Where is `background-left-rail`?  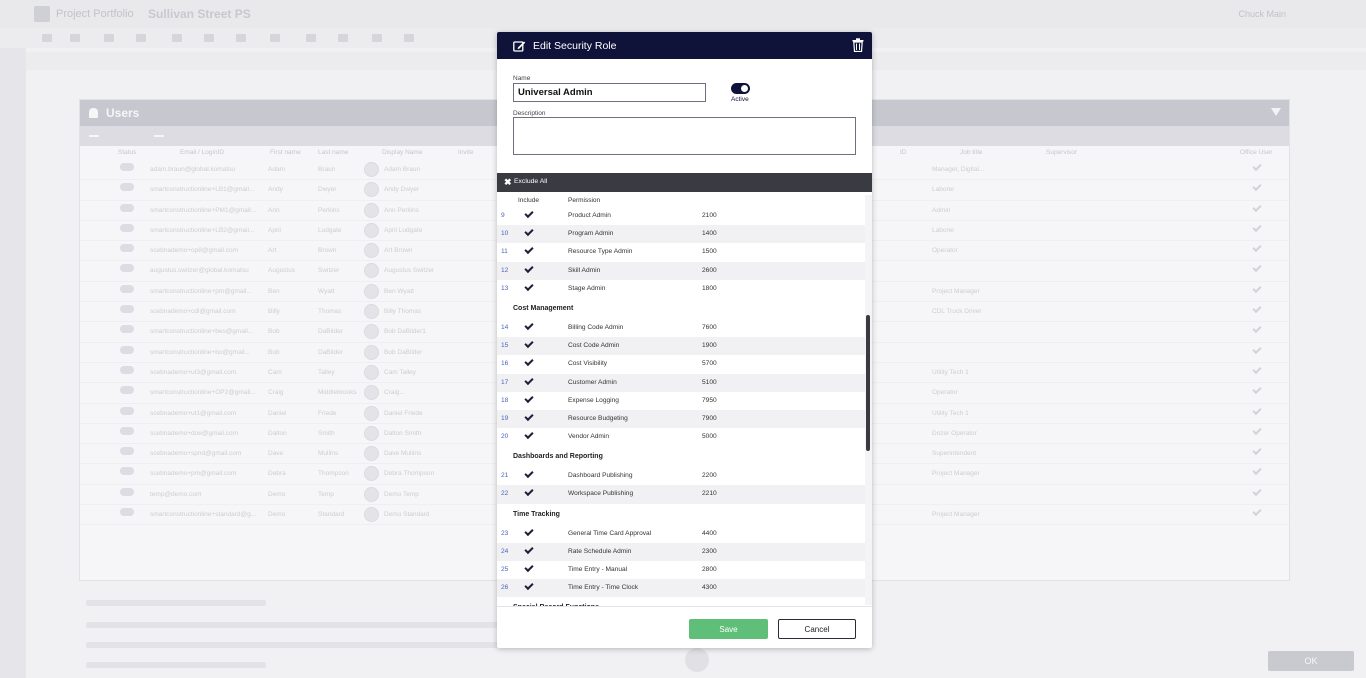 background-left-rail is located at coordinates (13, 363).